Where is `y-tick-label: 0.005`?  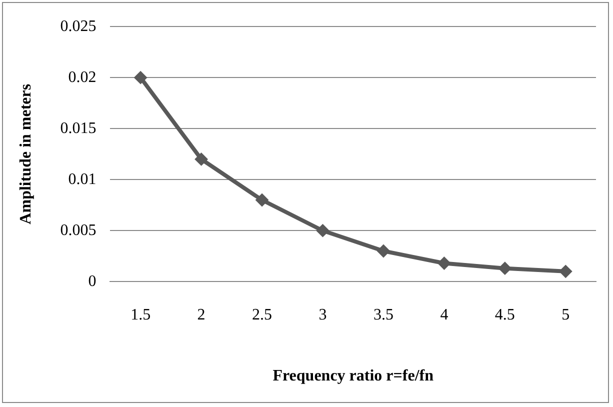
y-tick-label: 0.005 is located at coordinates (78, 230).